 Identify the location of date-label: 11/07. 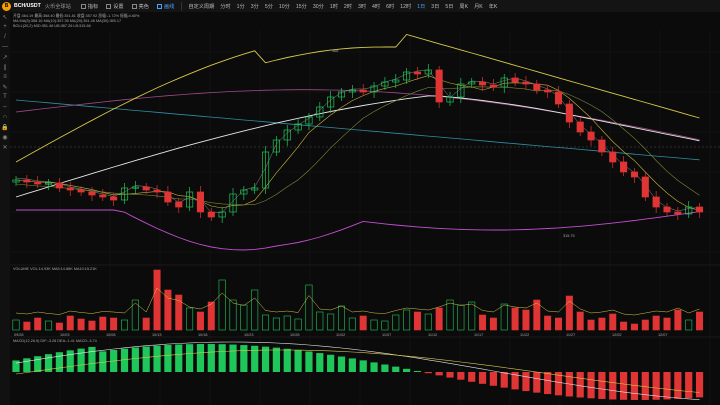
(386, 335).